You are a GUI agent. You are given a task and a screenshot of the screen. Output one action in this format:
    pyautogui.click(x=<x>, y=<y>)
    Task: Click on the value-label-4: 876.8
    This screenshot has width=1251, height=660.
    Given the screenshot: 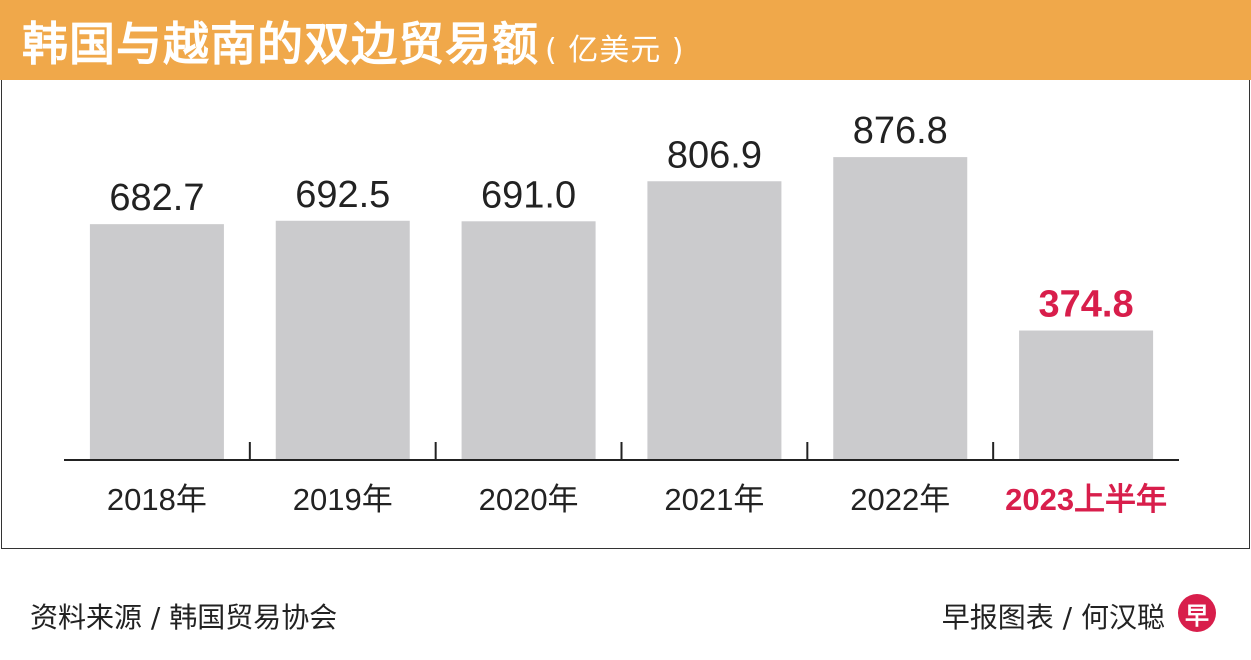 What is the action you would take?
    pyautogui.click(x=900, y=131)
    